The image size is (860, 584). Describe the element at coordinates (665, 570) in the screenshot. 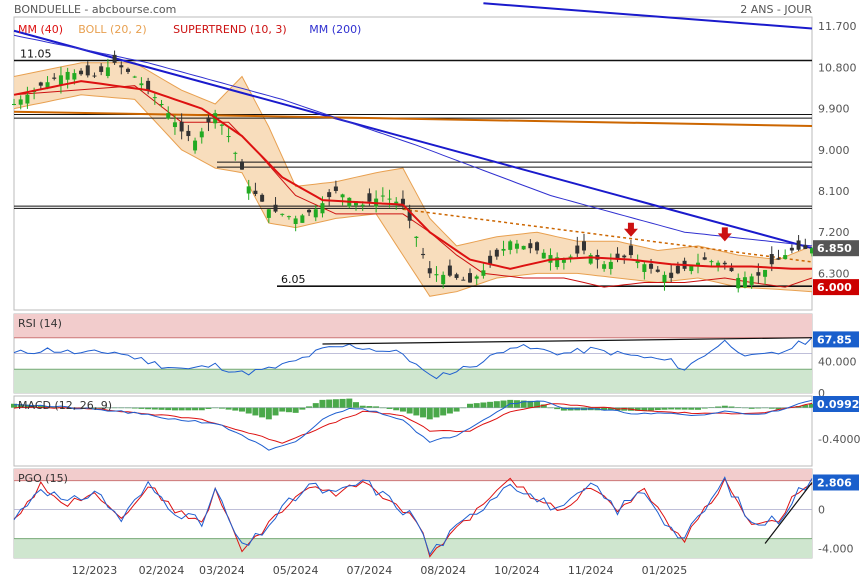

I see `x-tick-label: 01/2025` at that location.